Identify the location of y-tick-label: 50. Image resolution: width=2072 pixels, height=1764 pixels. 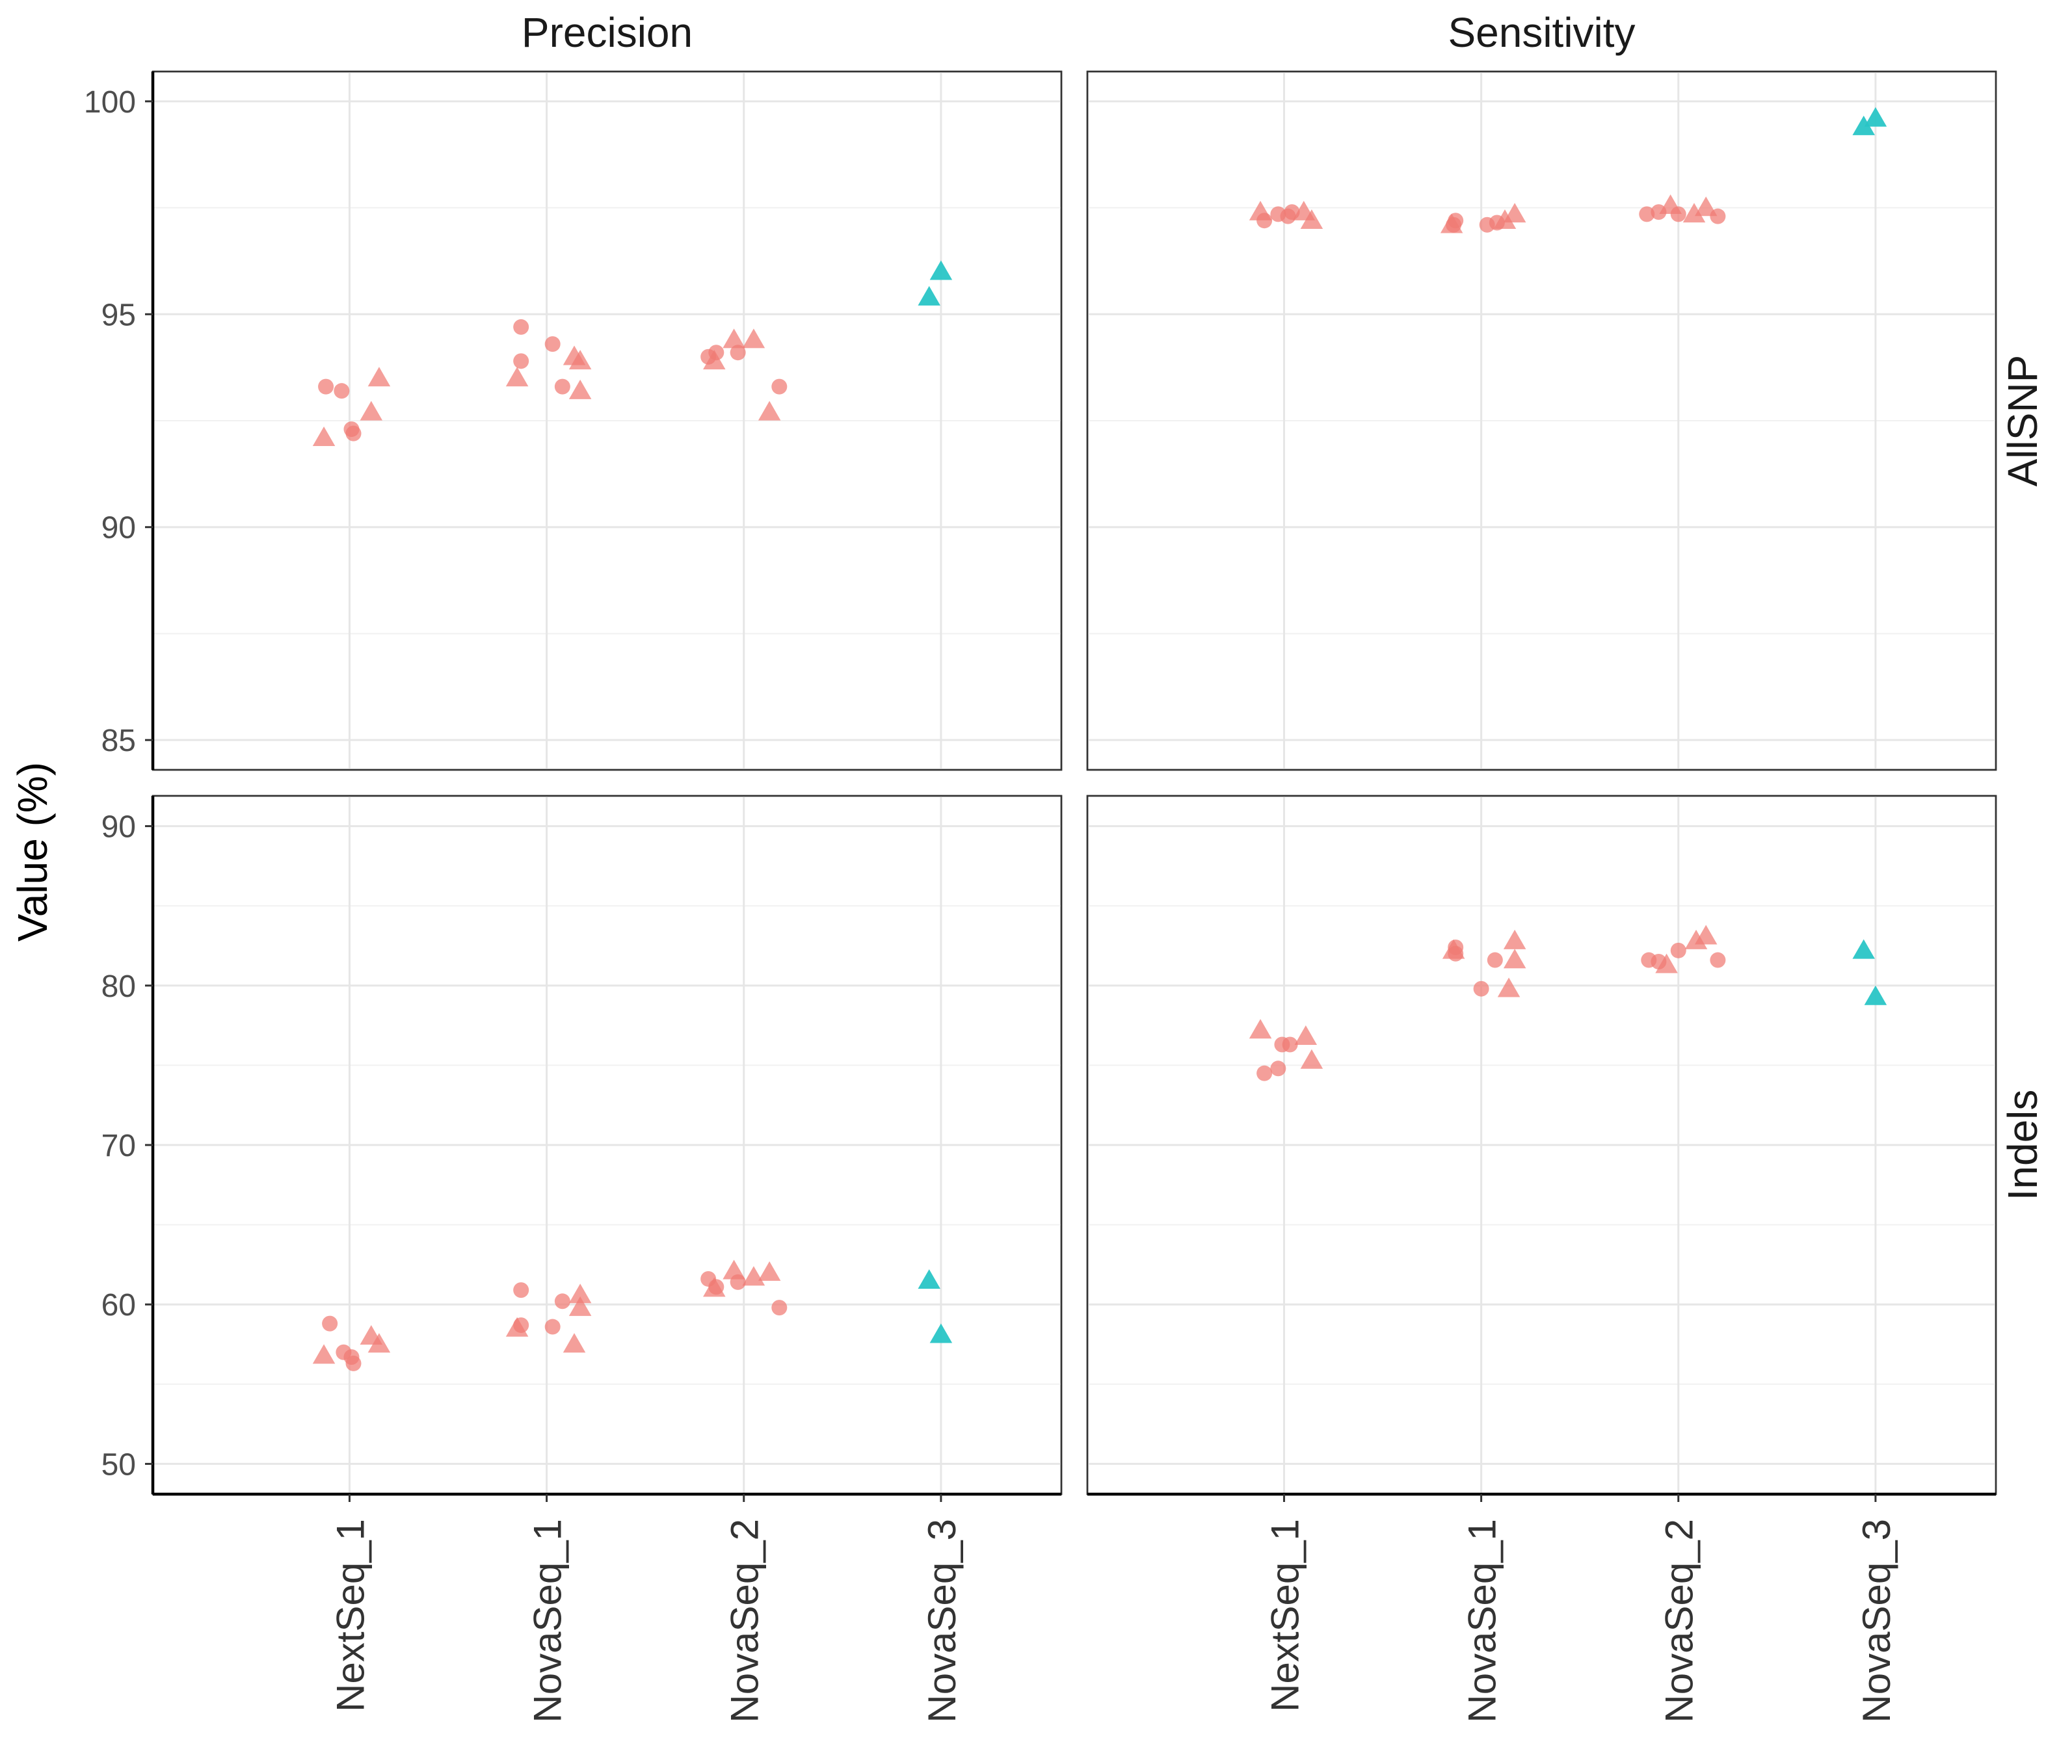
(118, 1464).